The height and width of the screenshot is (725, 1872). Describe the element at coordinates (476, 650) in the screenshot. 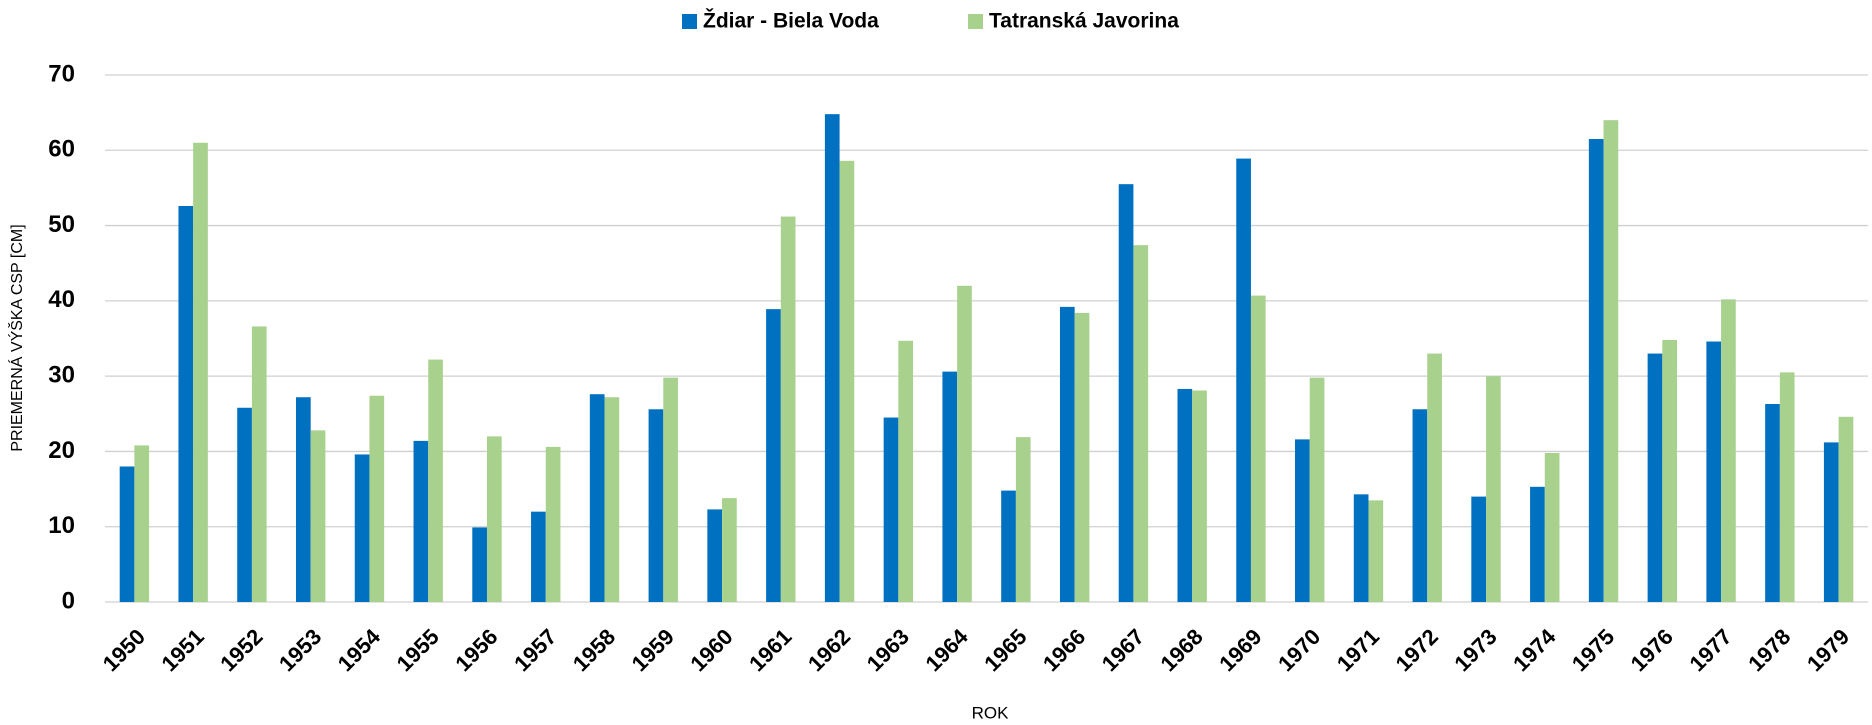

I see `x-tick-label: 1956` at that location.